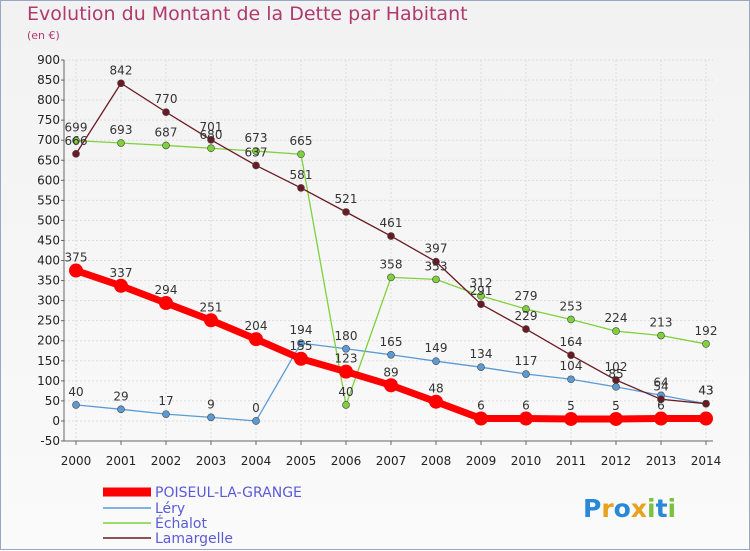  Describe the element at coordinates (481, 461) in the screenshot. I see `x-tick-label: 2009` at that location.